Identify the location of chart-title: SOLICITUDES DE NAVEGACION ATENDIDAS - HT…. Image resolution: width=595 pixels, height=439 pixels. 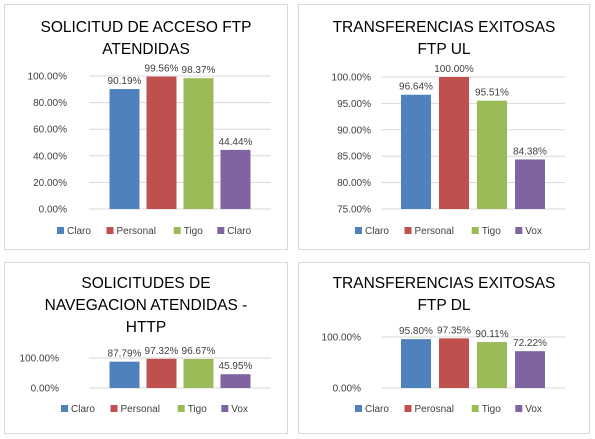
(146, 306).